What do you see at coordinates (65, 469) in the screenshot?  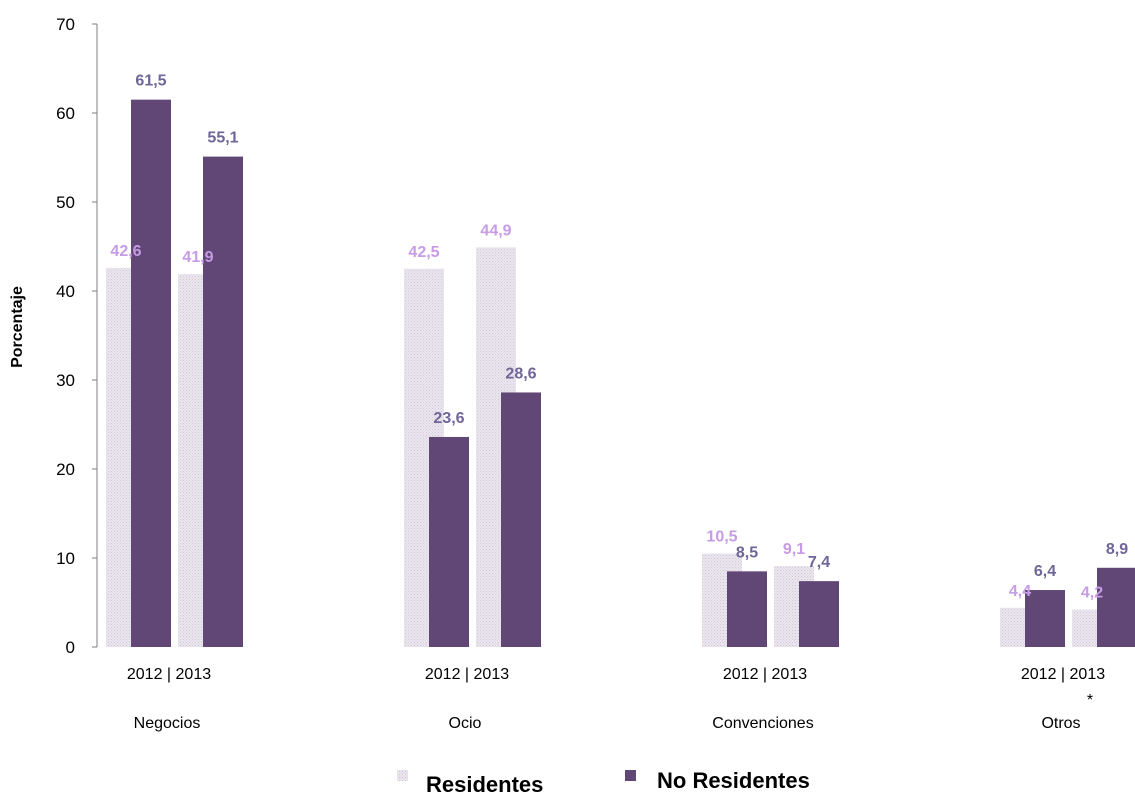 I see `y-tick-label: 20` at bounding box center [65, 469].